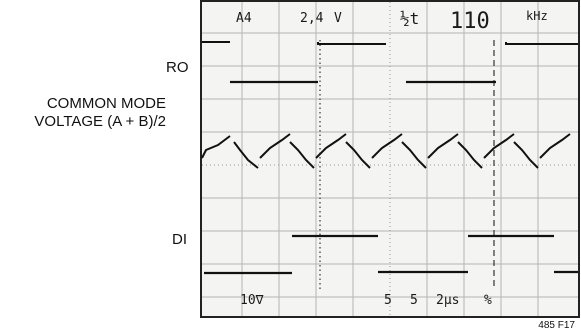 The height and width of the screenshot is (335, 581). What do you see at coordinates (177, 67) in the screenshot?
I see `ro-label: RO` at bounding box center [177, 67].